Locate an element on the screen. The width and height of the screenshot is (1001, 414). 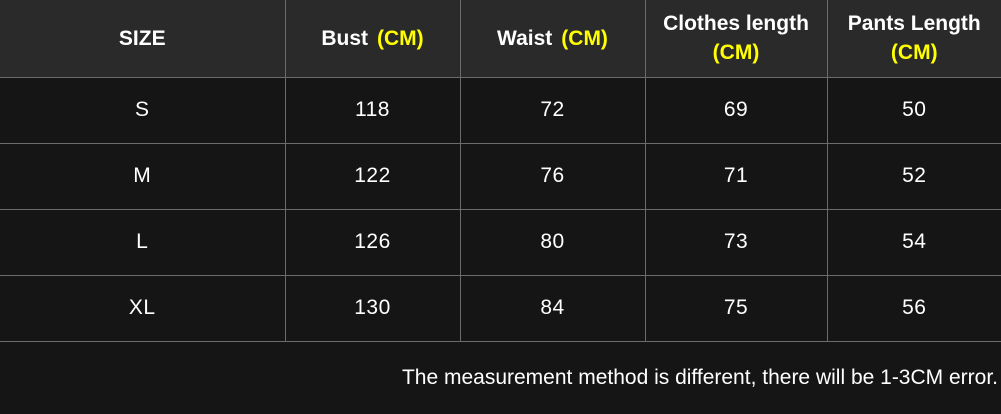
column-header-pants-length: Pants Length (CM) is located at coordinates (914, 39).